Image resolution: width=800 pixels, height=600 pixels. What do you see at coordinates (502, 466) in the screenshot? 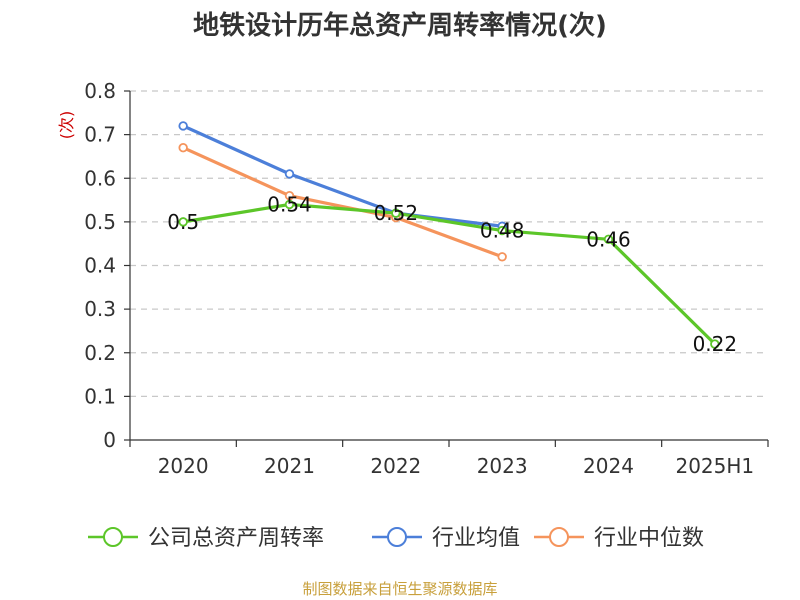
I see `x-tick-label: 2023` at bounding box center [502, 466].